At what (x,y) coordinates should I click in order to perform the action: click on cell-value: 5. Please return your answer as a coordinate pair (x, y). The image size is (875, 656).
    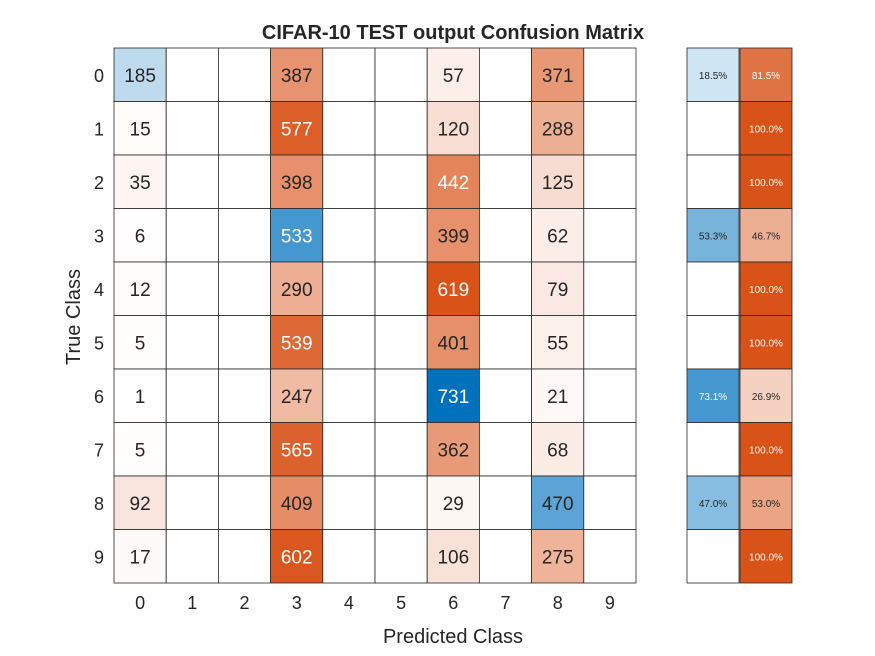
    Looking at the image, I should click on (140, 450).